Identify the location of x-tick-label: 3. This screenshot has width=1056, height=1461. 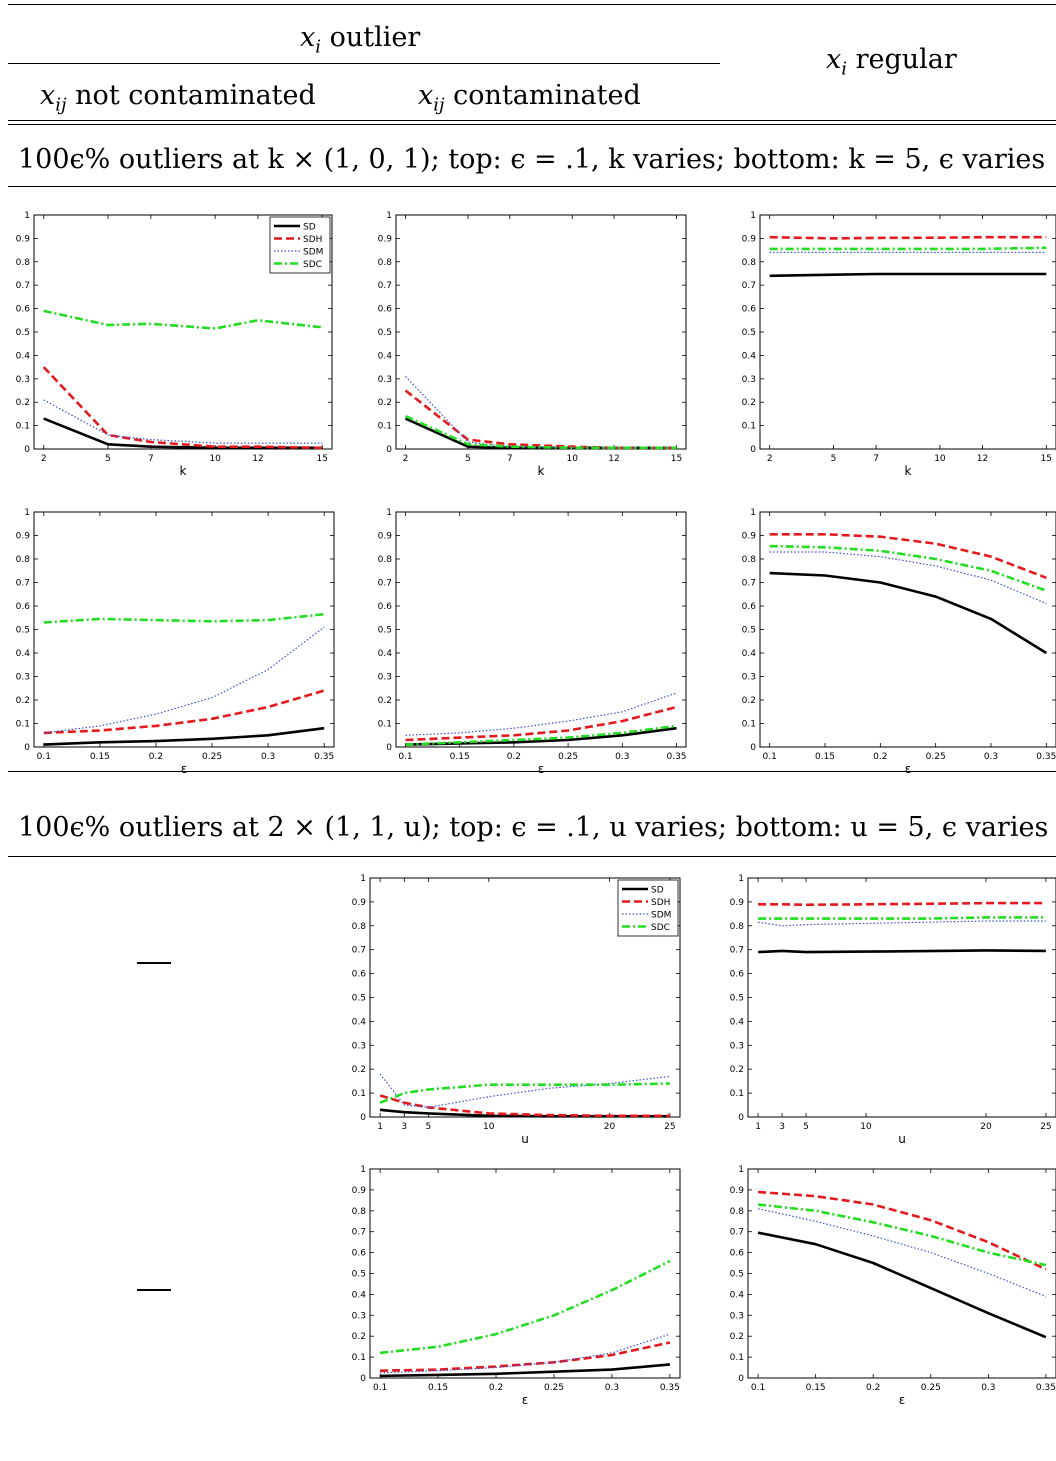
(404, 1127).